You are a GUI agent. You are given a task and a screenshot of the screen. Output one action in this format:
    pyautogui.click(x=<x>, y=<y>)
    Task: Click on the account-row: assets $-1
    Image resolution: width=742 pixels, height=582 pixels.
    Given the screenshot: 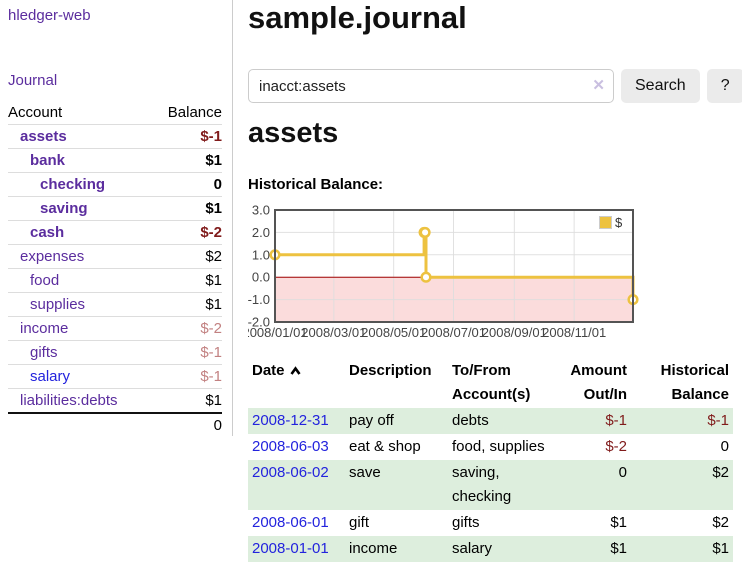 What is the action you would take?
    pyautogui.click(x=115, y=136)
    